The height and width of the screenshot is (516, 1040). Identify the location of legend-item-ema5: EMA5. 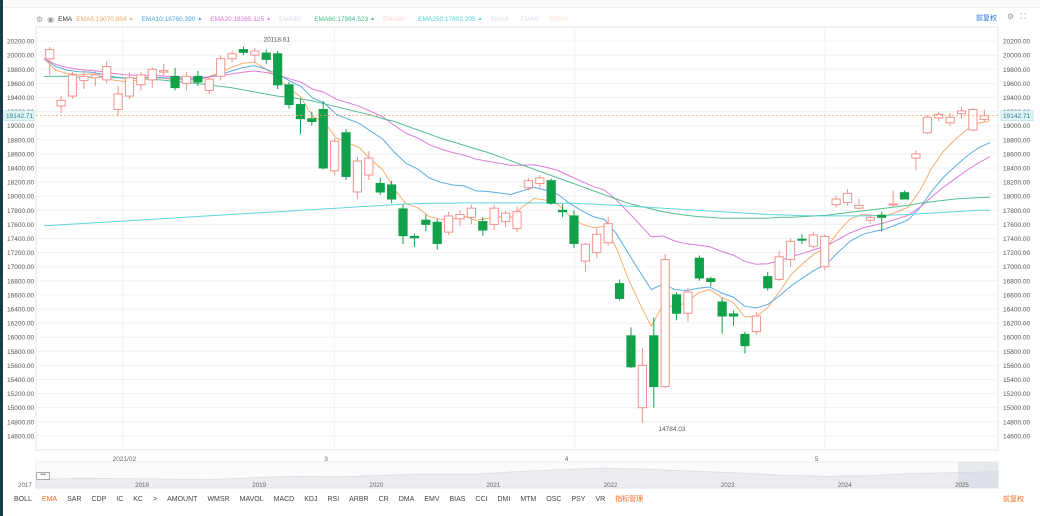
(529, 19).